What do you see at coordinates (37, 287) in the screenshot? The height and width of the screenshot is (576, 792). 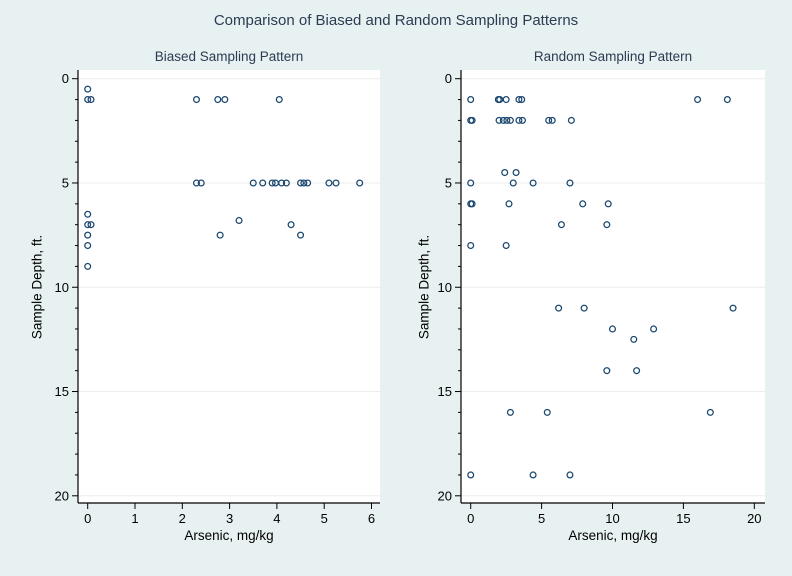 I see `left-y-axis-title: Sample Depth, ft.` at bounding box center [37, 287].